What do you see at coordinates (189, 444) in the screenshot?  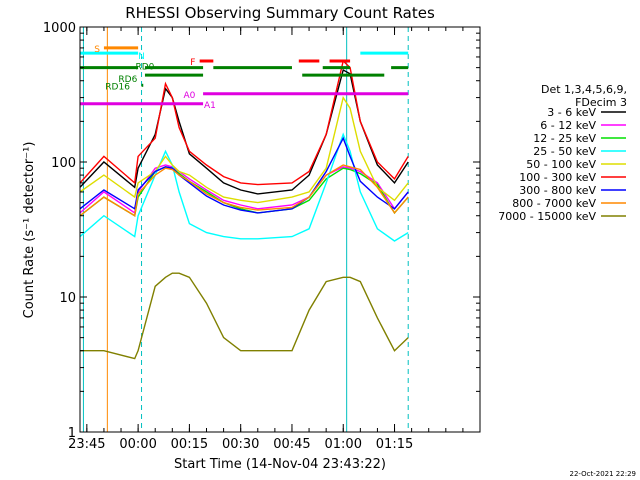 I see `x-tick-label-2: 00:15` at bounding box center [189, 444].